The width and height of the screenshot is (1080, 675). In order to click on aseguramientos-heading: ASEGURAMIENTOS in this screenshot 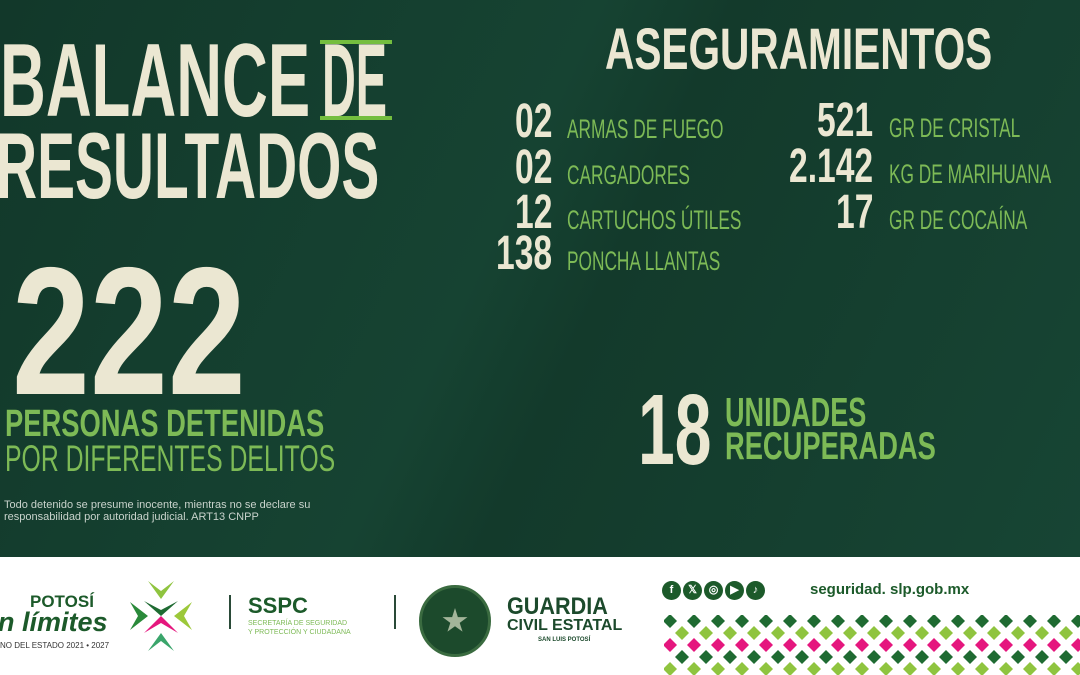, I will do `click(799, 49)`.